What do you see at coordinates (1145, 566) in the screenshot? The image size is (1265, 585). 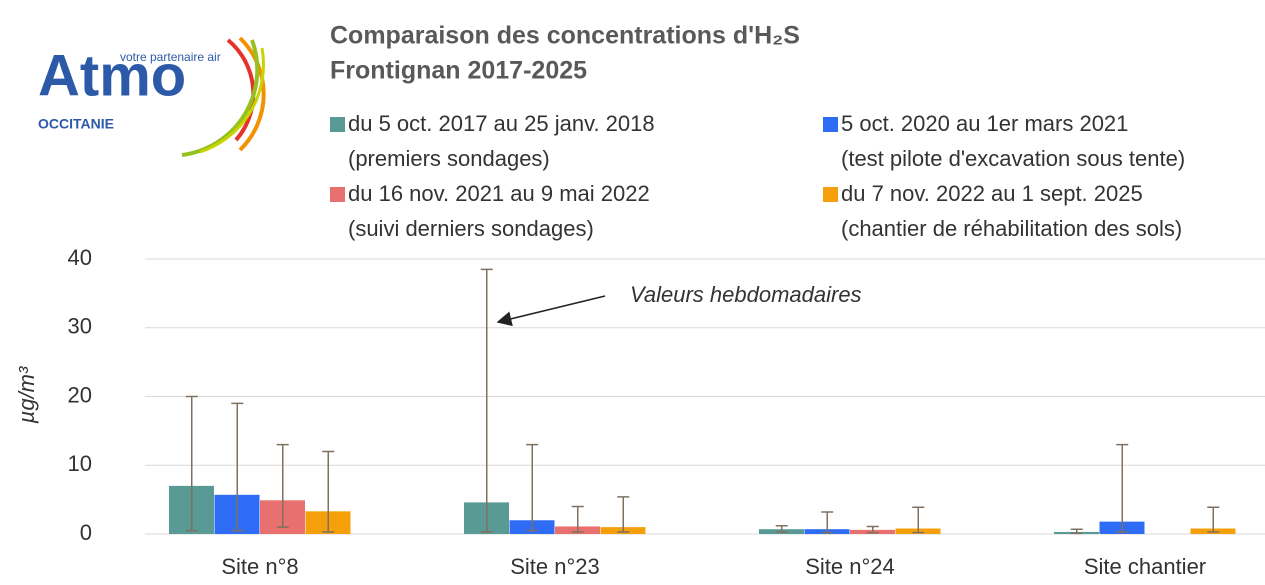 I see `x-tick-label: Site chantier` at bounding box center [1145, 566].